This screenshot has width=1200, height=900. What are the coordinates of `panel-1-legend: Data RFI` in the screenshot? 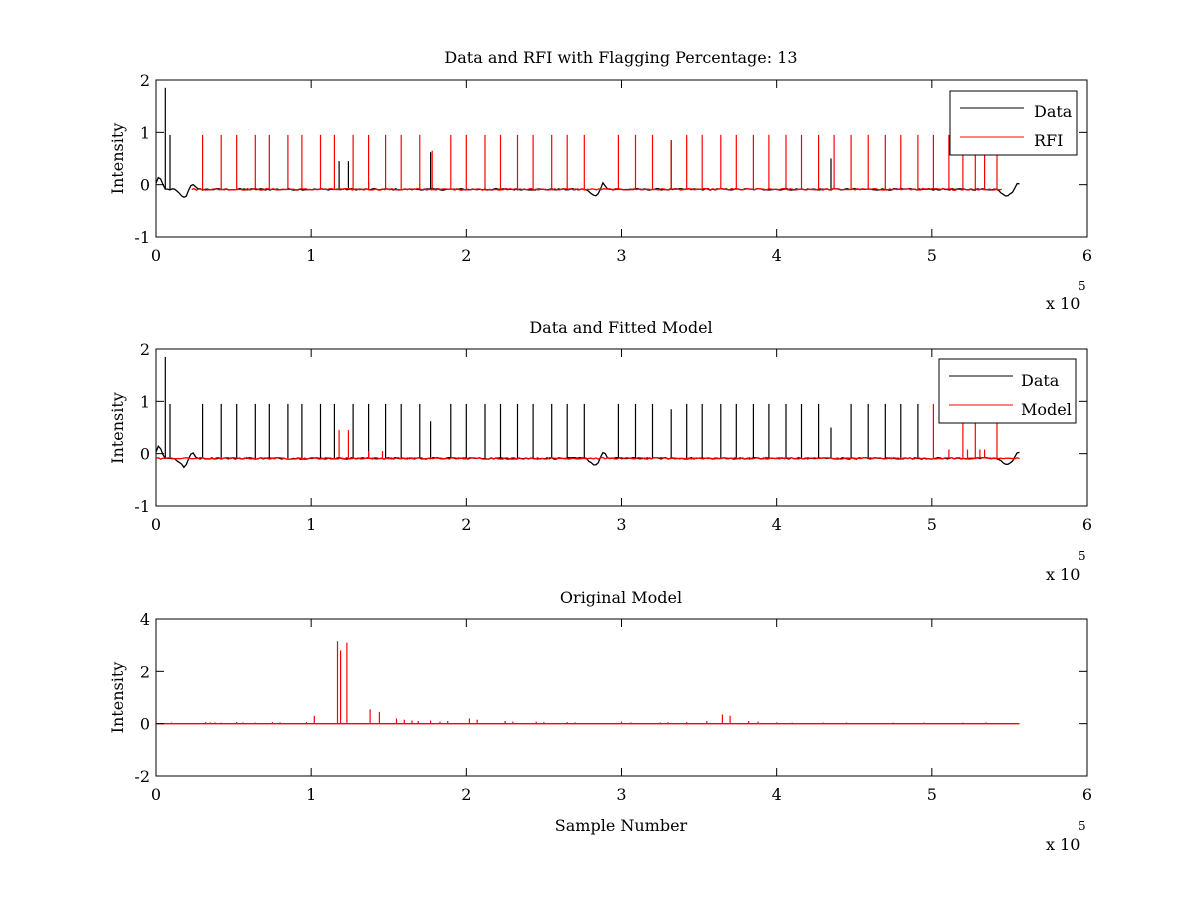 It's located at (1013, 123).